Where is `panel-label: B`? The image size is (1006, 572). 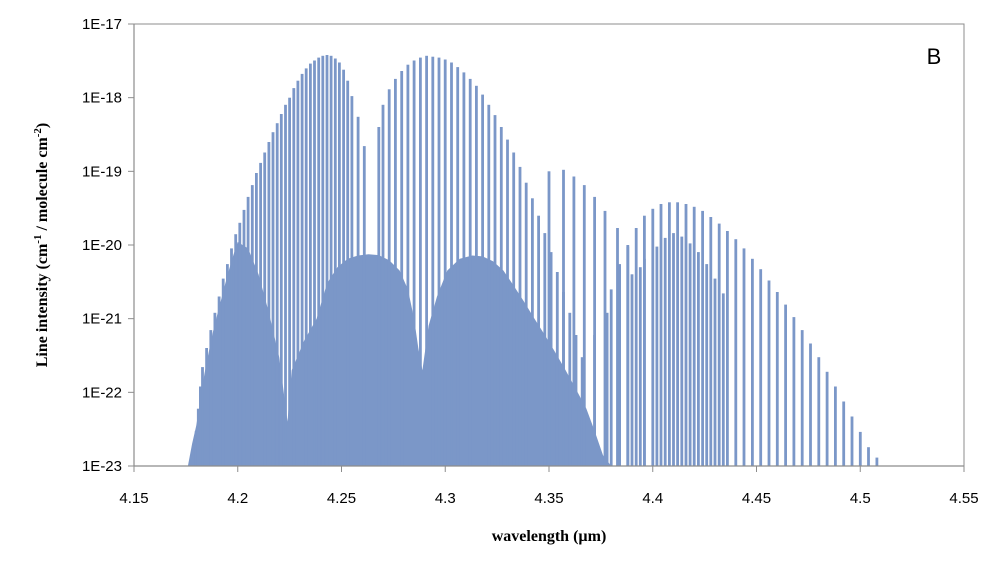 panel-label: B is located at coordinates (934, 56).